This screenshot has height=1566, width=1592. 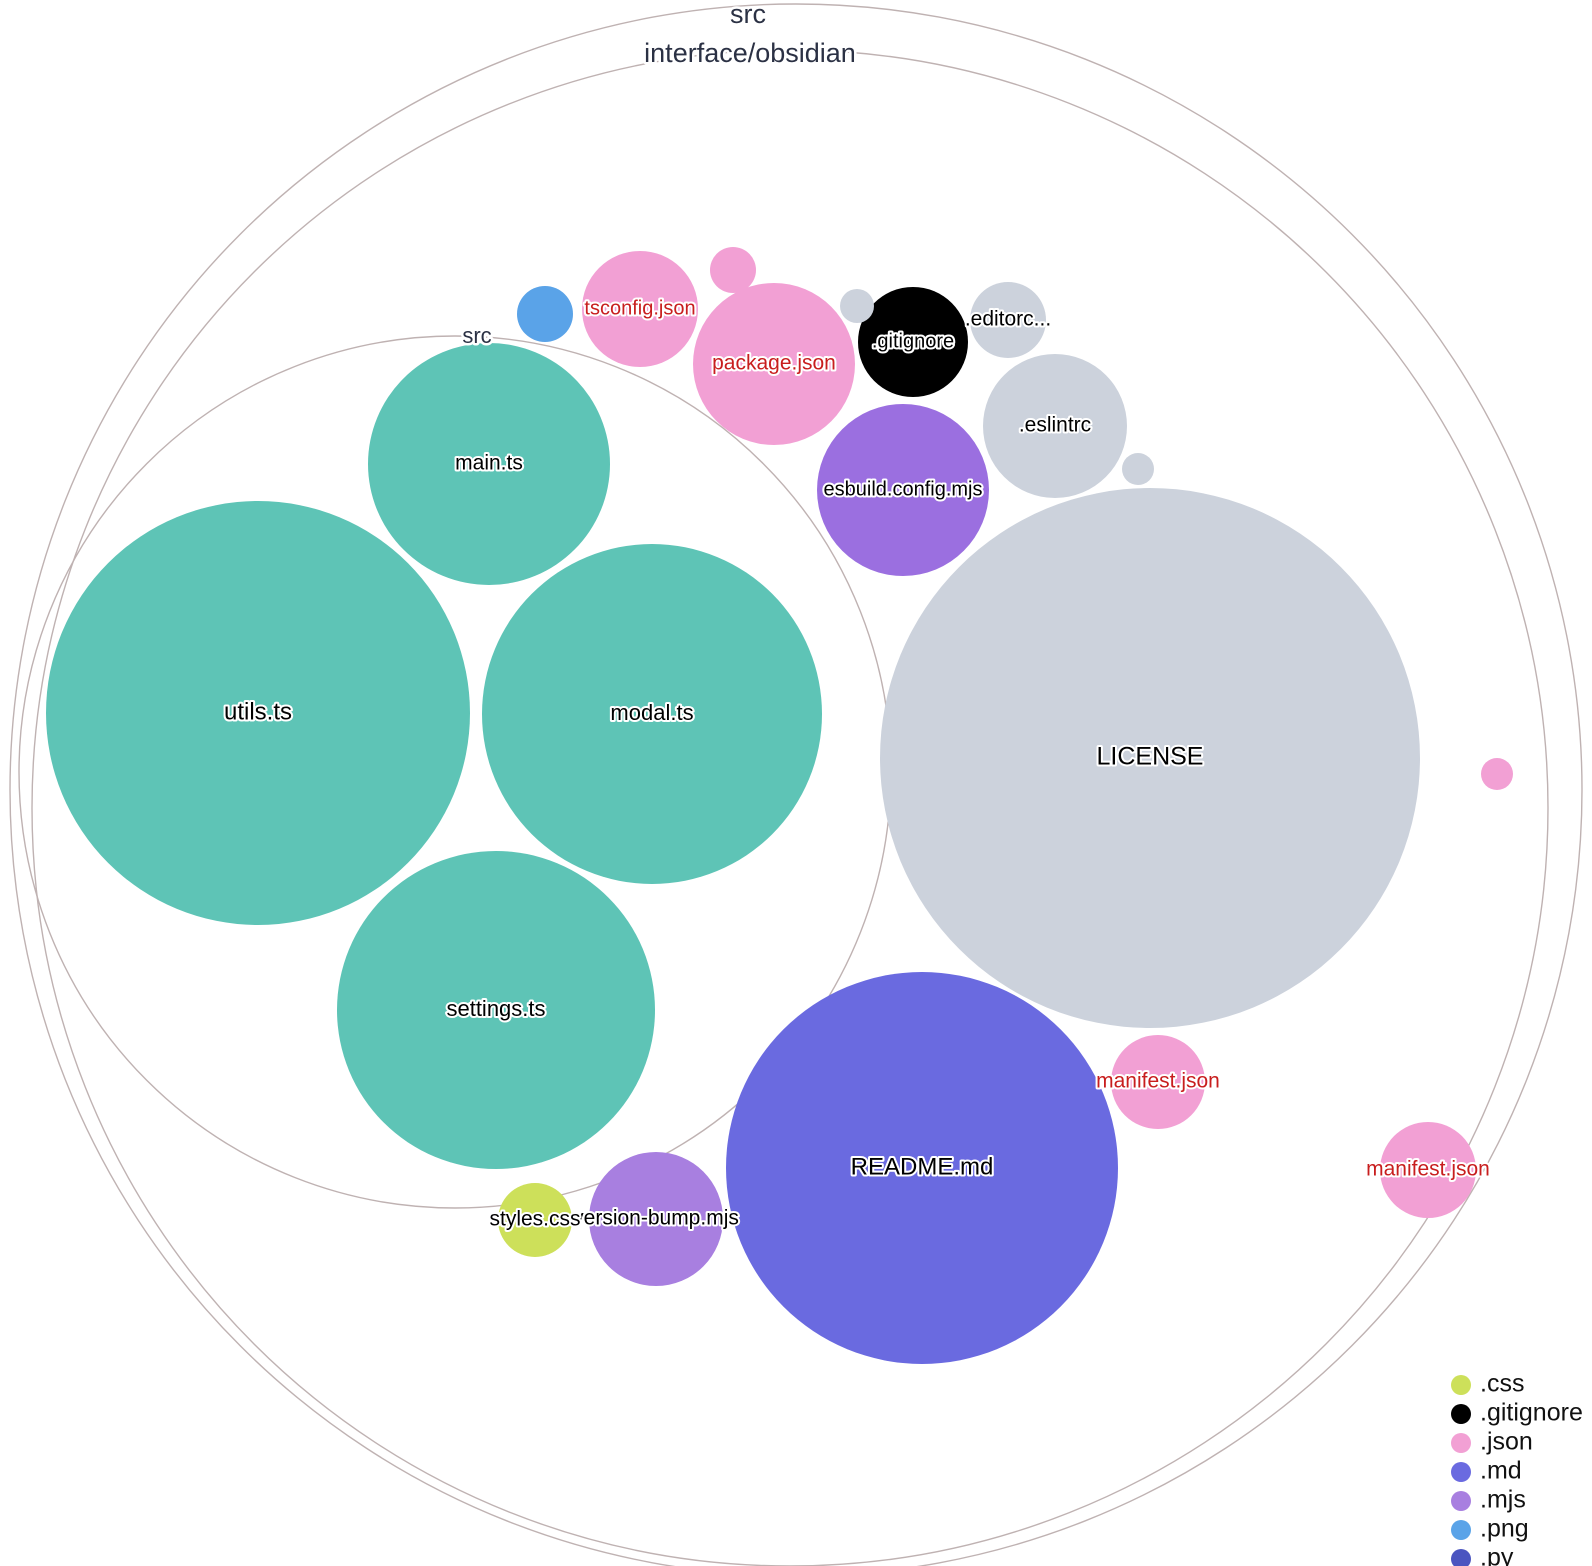 I want to click on file-circle-package-json, so click(x=774, y=364).